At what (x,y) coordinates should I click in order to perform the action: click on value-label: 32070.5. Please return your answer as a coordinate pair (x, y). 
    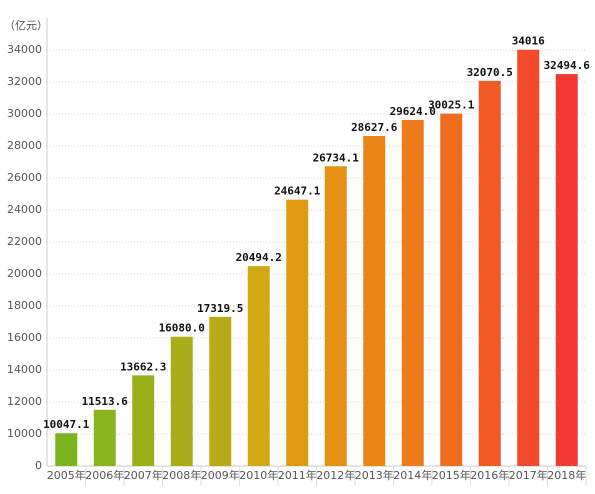
    Looking at the image, I should click on (490, 72).